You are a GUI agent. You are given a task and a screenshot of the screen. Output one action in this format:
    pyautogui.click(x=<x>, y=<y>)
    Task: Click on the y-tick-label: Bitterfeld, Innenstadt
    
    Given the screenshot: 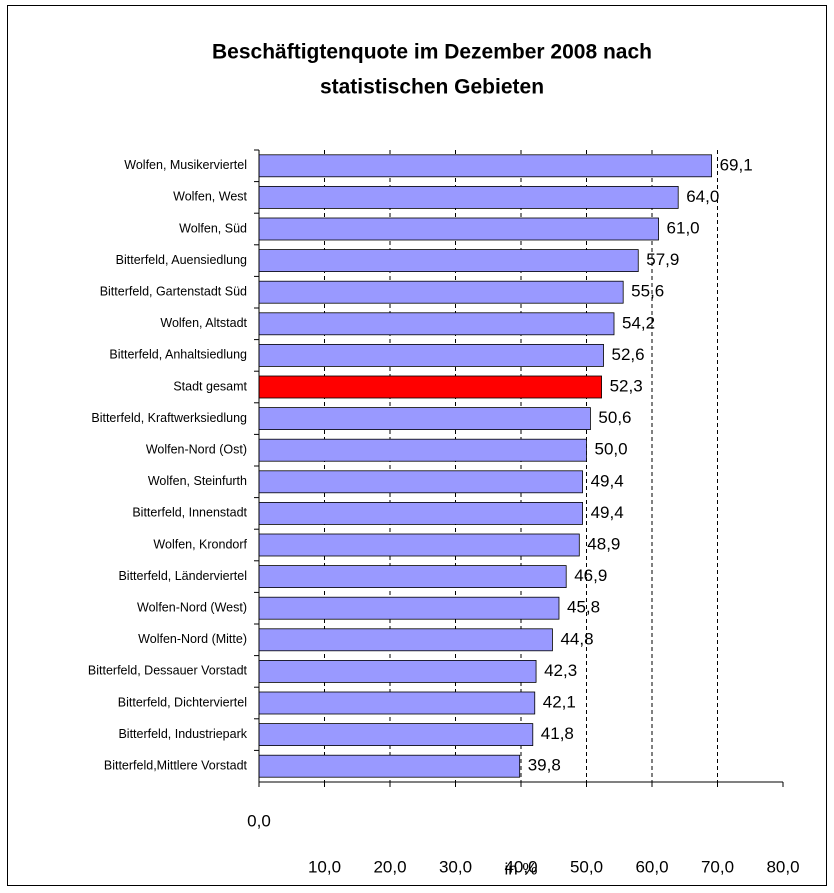 What is the action you would take?
    pyautogui.click(x=189, y=513)
    